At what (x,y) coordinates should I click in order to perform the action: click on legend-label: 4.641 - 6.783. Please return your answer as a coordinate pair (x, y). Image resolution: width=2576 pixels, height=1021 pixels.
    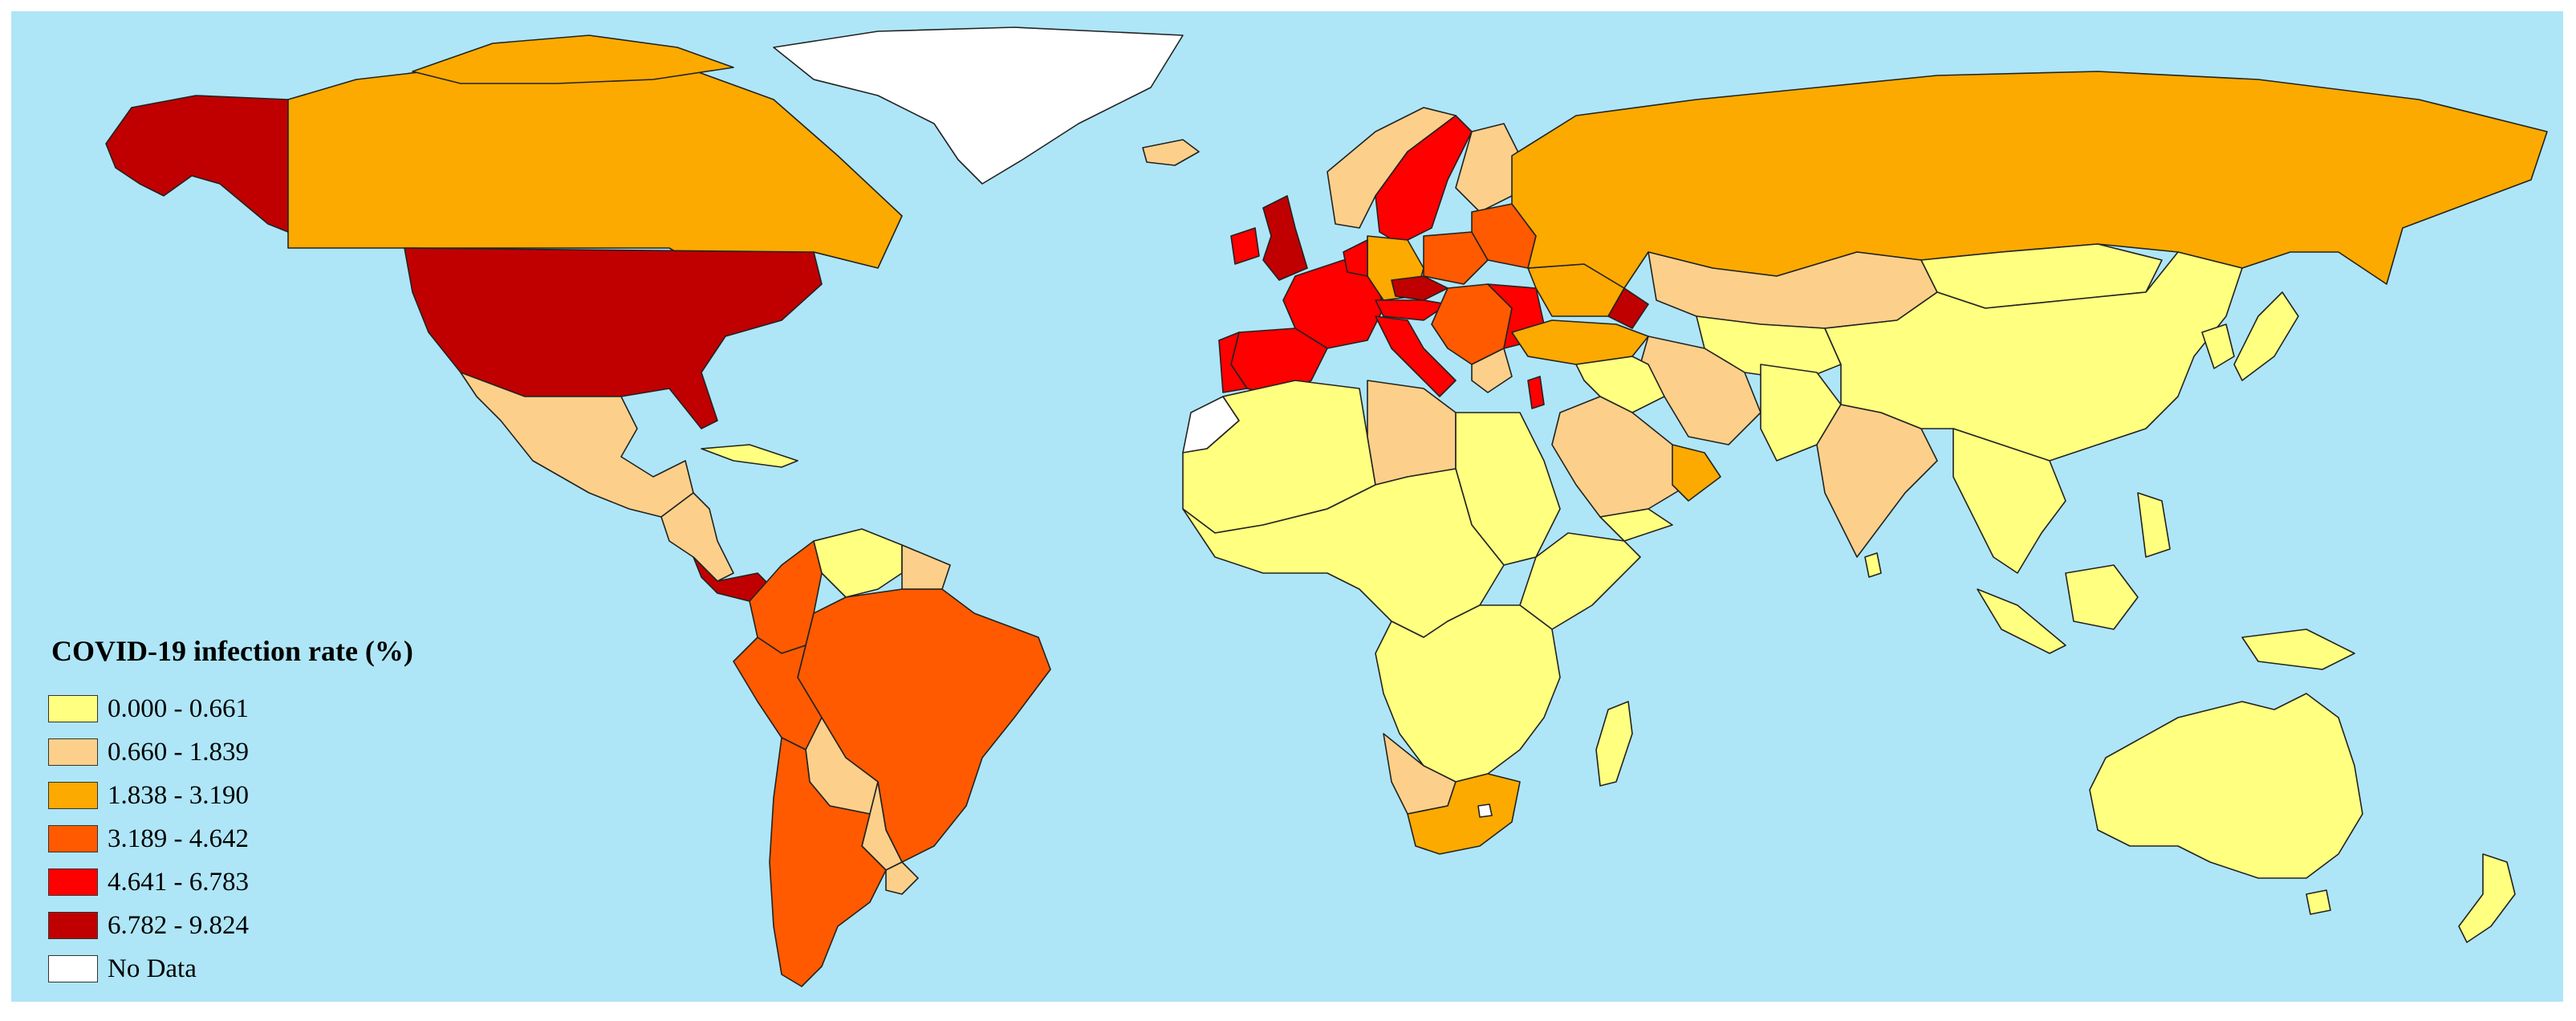
    Looking at the image, I should click on (178, 882).